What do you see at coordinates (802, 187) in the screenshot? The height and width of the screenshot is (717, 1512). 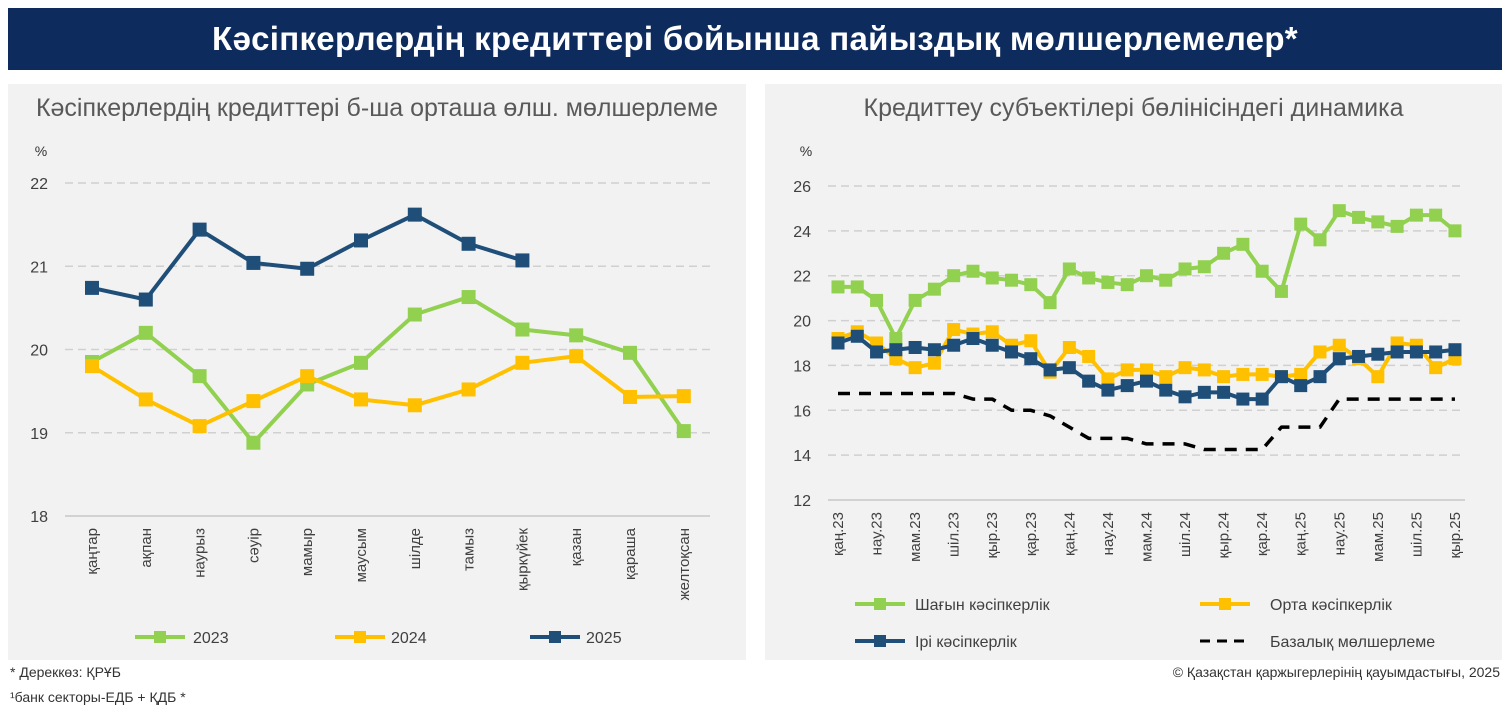 I see `y-tick-label: 26` at bounding box center [802, 187].